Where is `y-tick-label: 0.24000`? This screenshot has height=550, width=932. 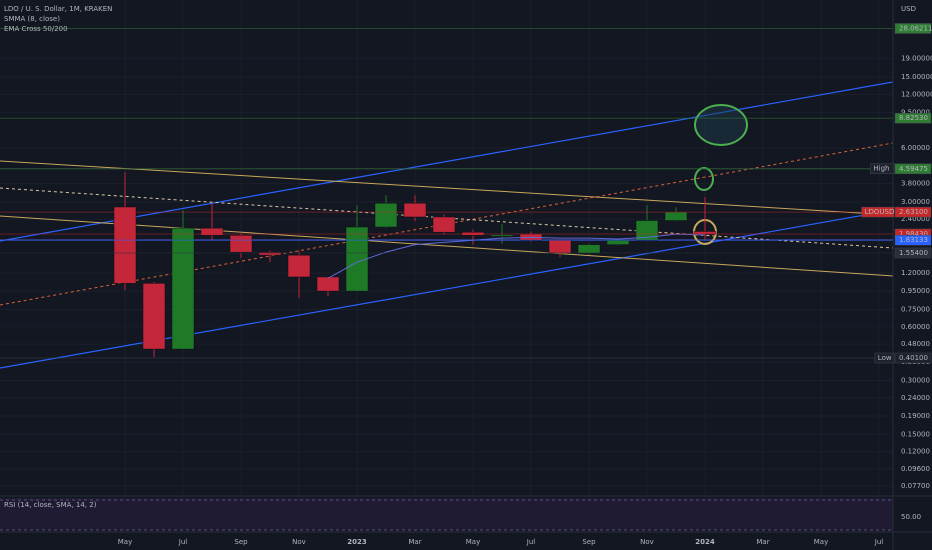 y-tick-label: 0.24000 is located at coordinates (915, 398).